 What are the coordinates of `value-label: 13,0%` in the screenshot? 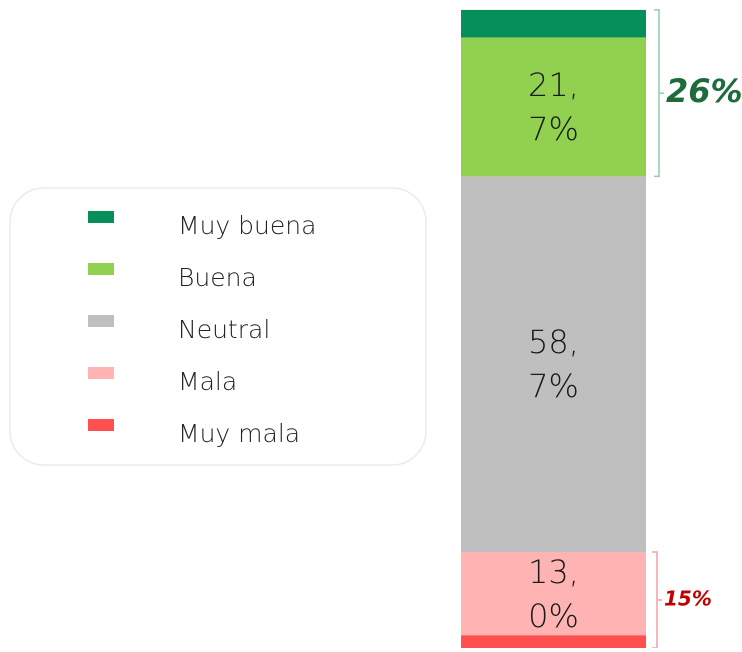 It's located at (553, 593).